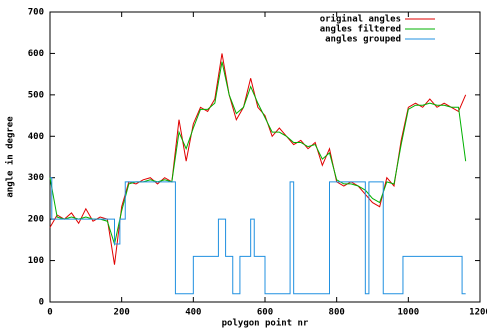 Image resolution: width=487 pixels, height=331 pixels. What do you see at coordinates (36, 95) in the screenshot?
I see `y-tick-label: 500` at bounding box center [36, 95].